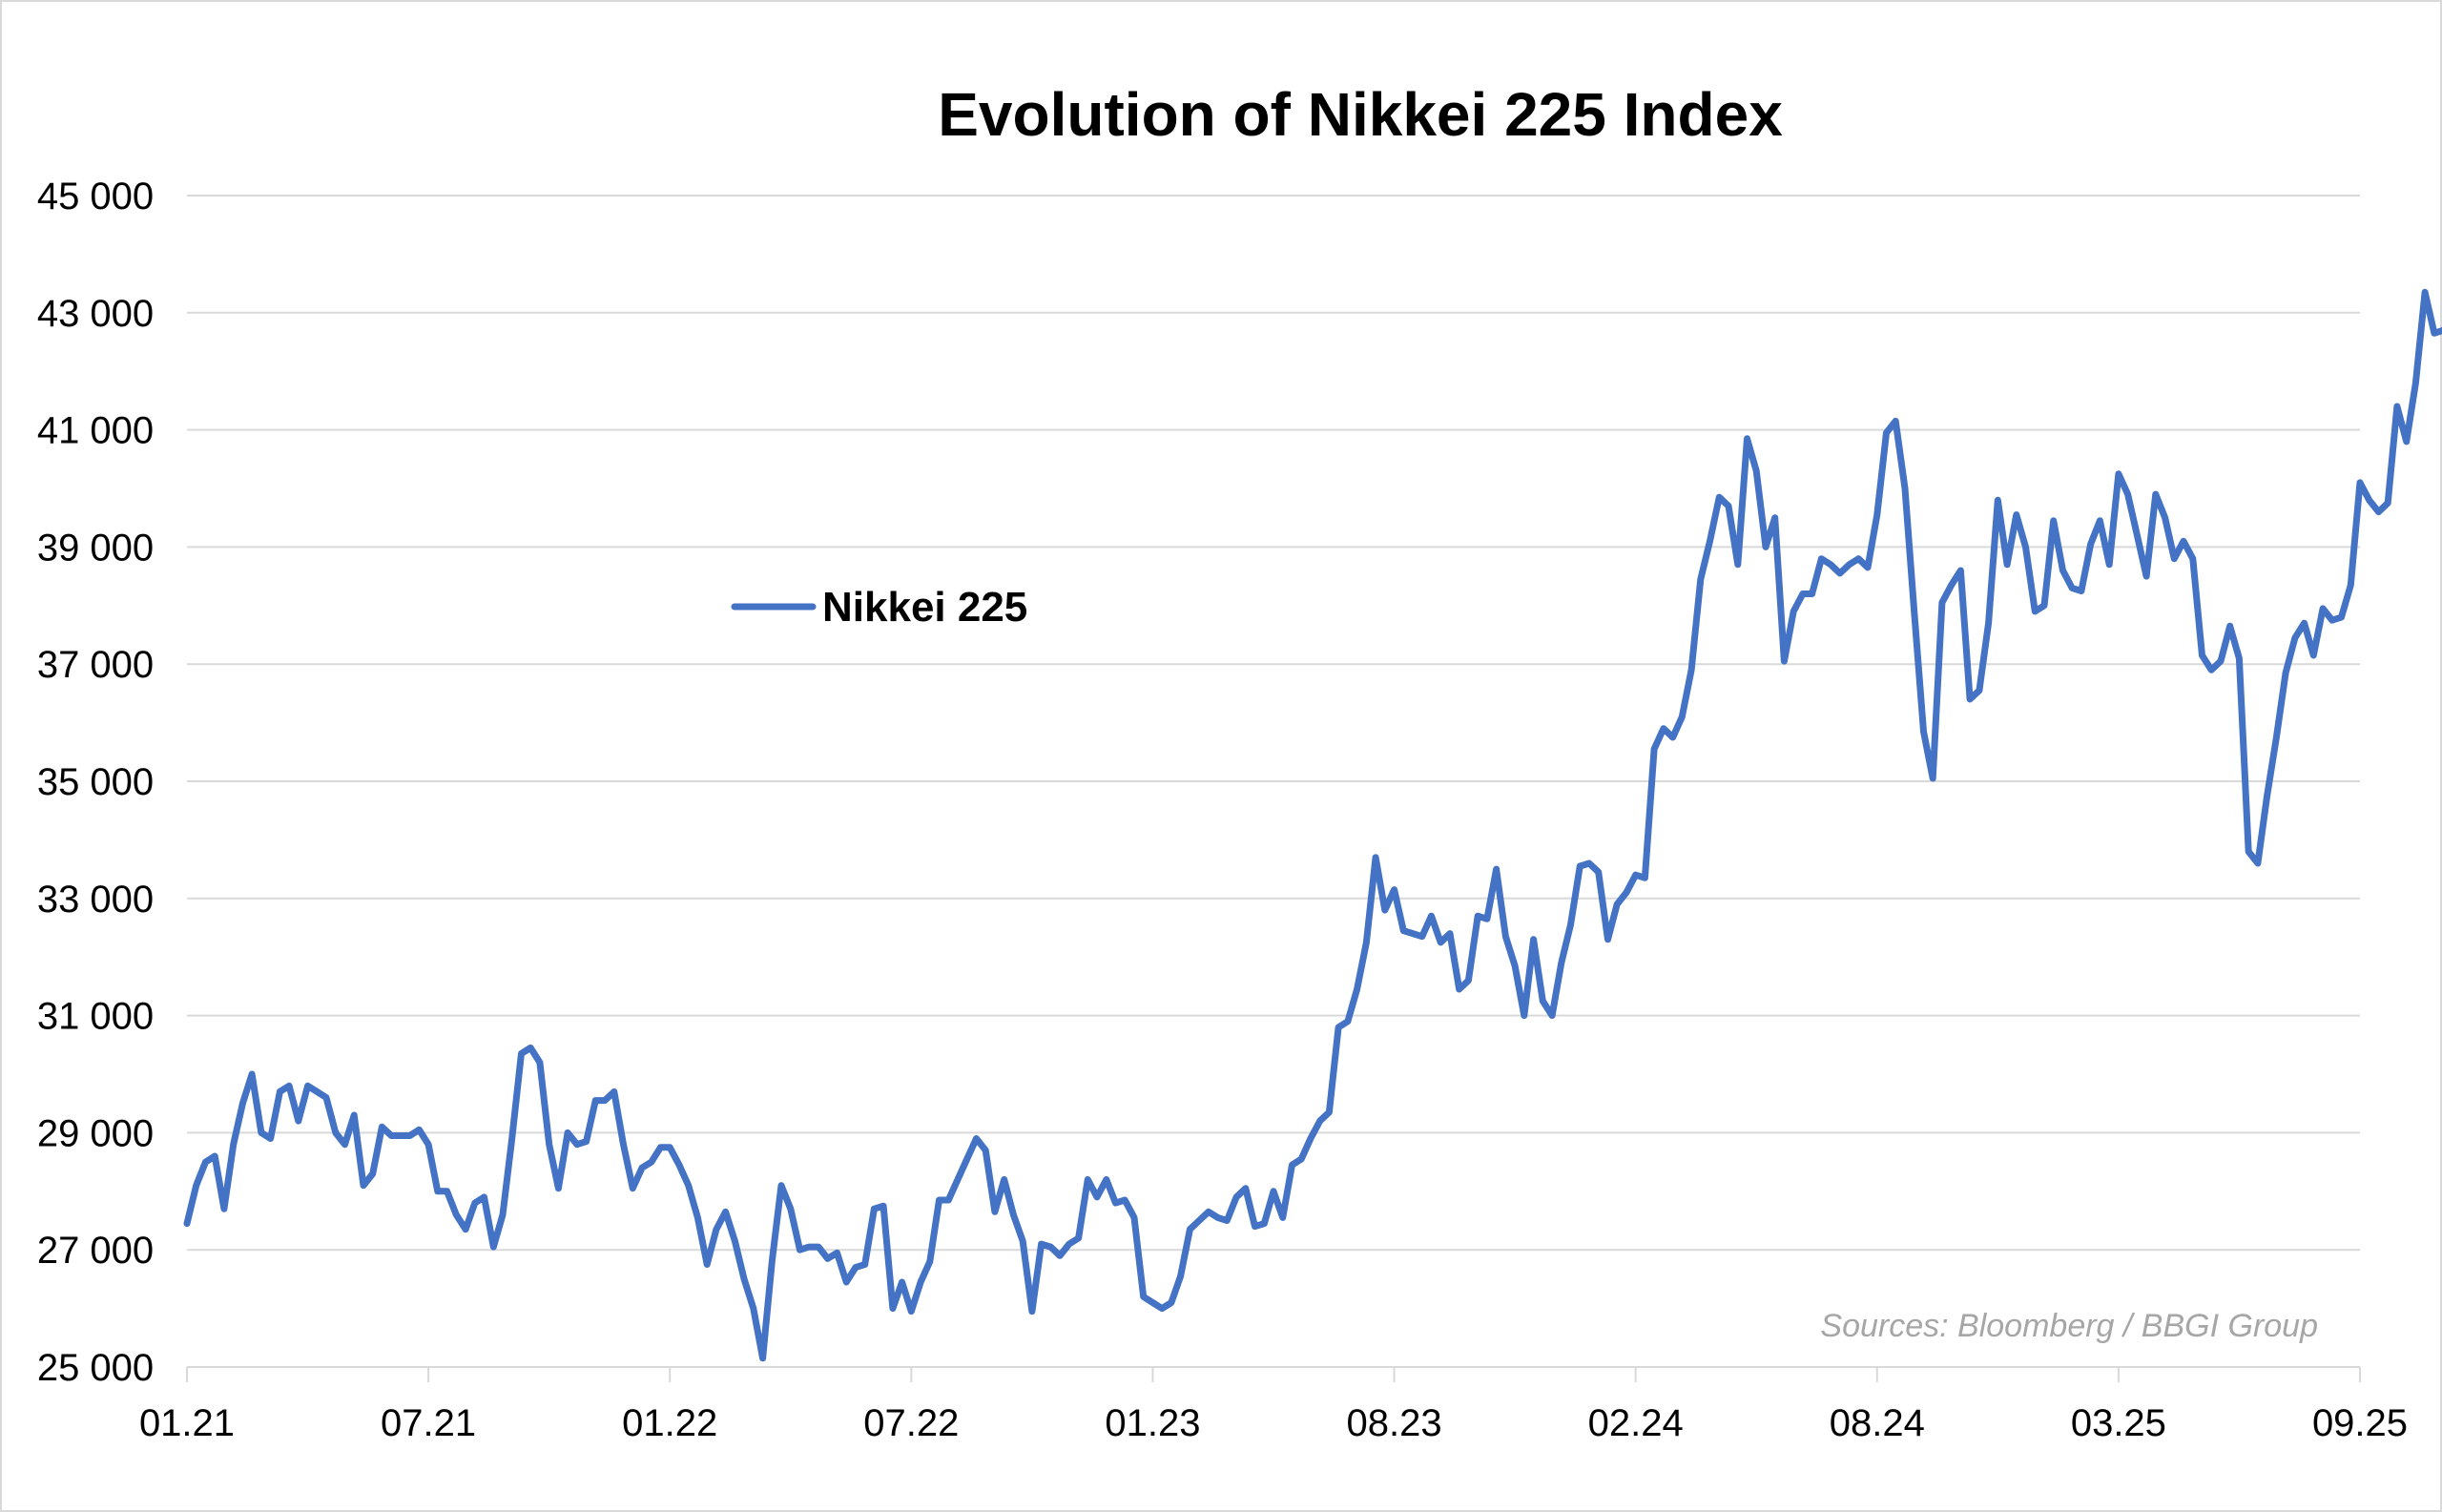  Describe the element at coordinates (95, 1017) in the screenshot. I see `y-tick-label: 31 000` at that location.